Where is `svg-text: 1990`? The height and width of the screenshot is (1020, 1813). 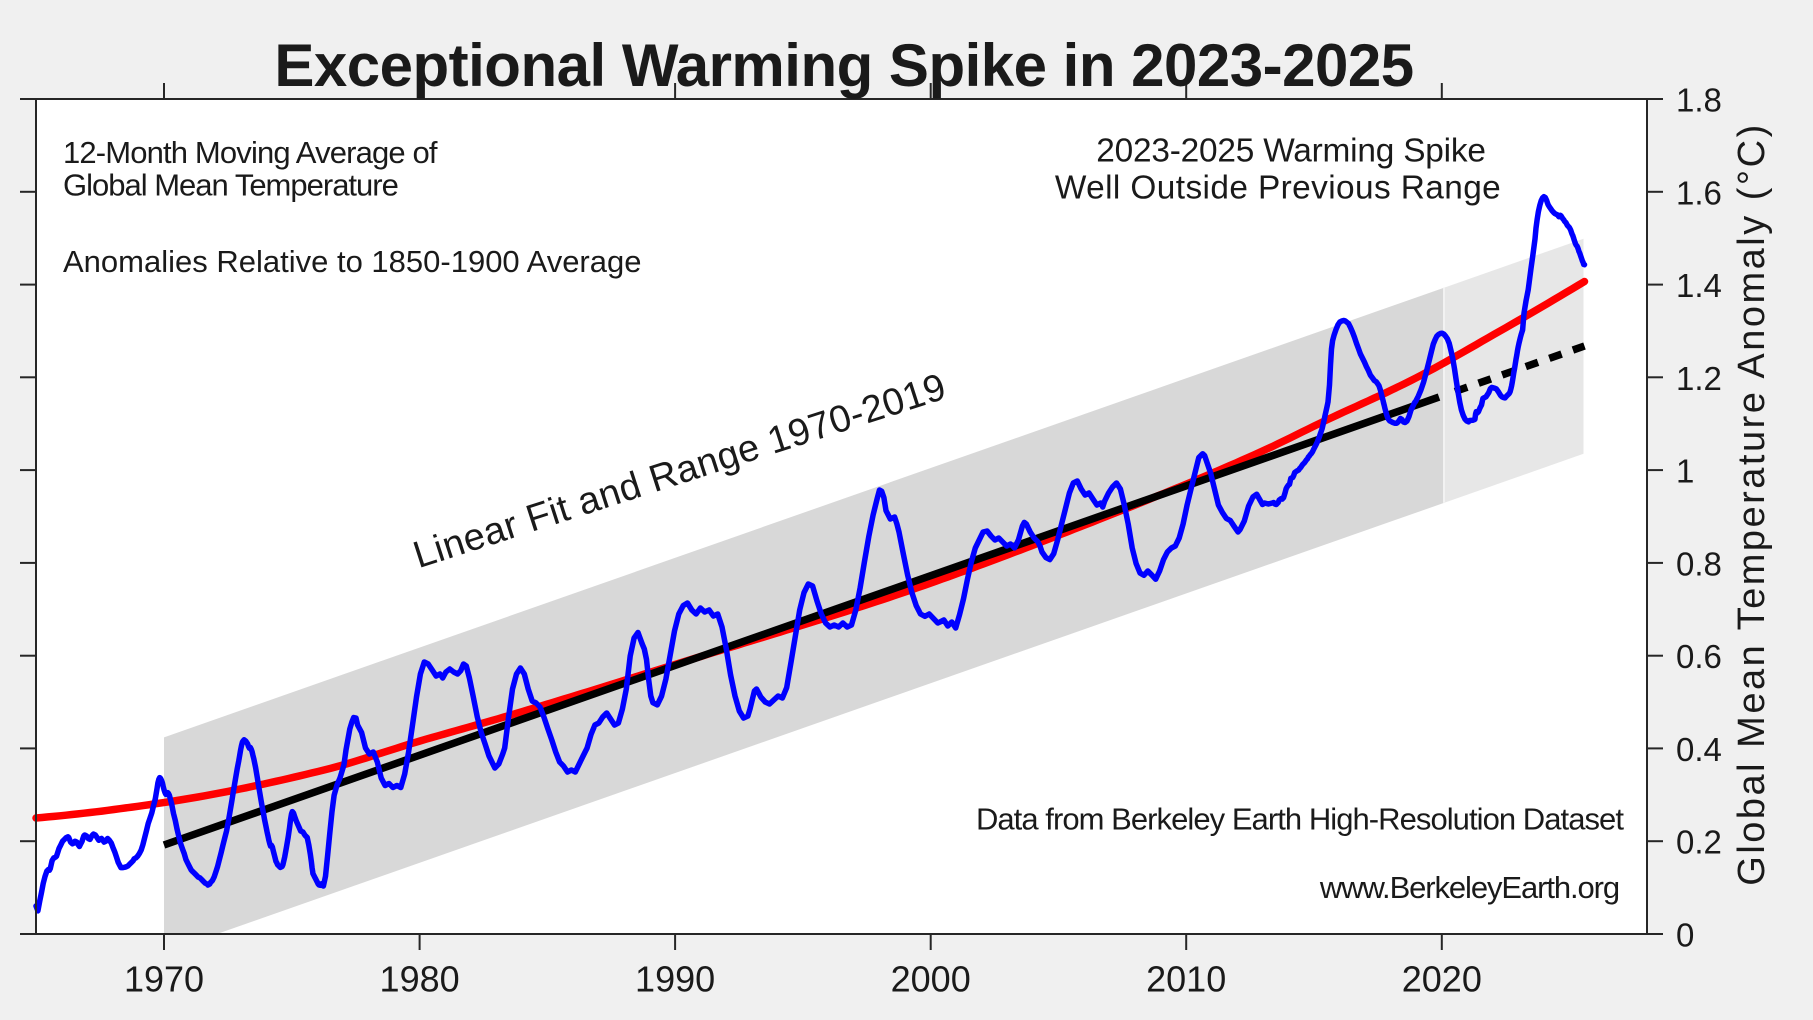 svg-text: 1990 is located at coordinates (675, 979).